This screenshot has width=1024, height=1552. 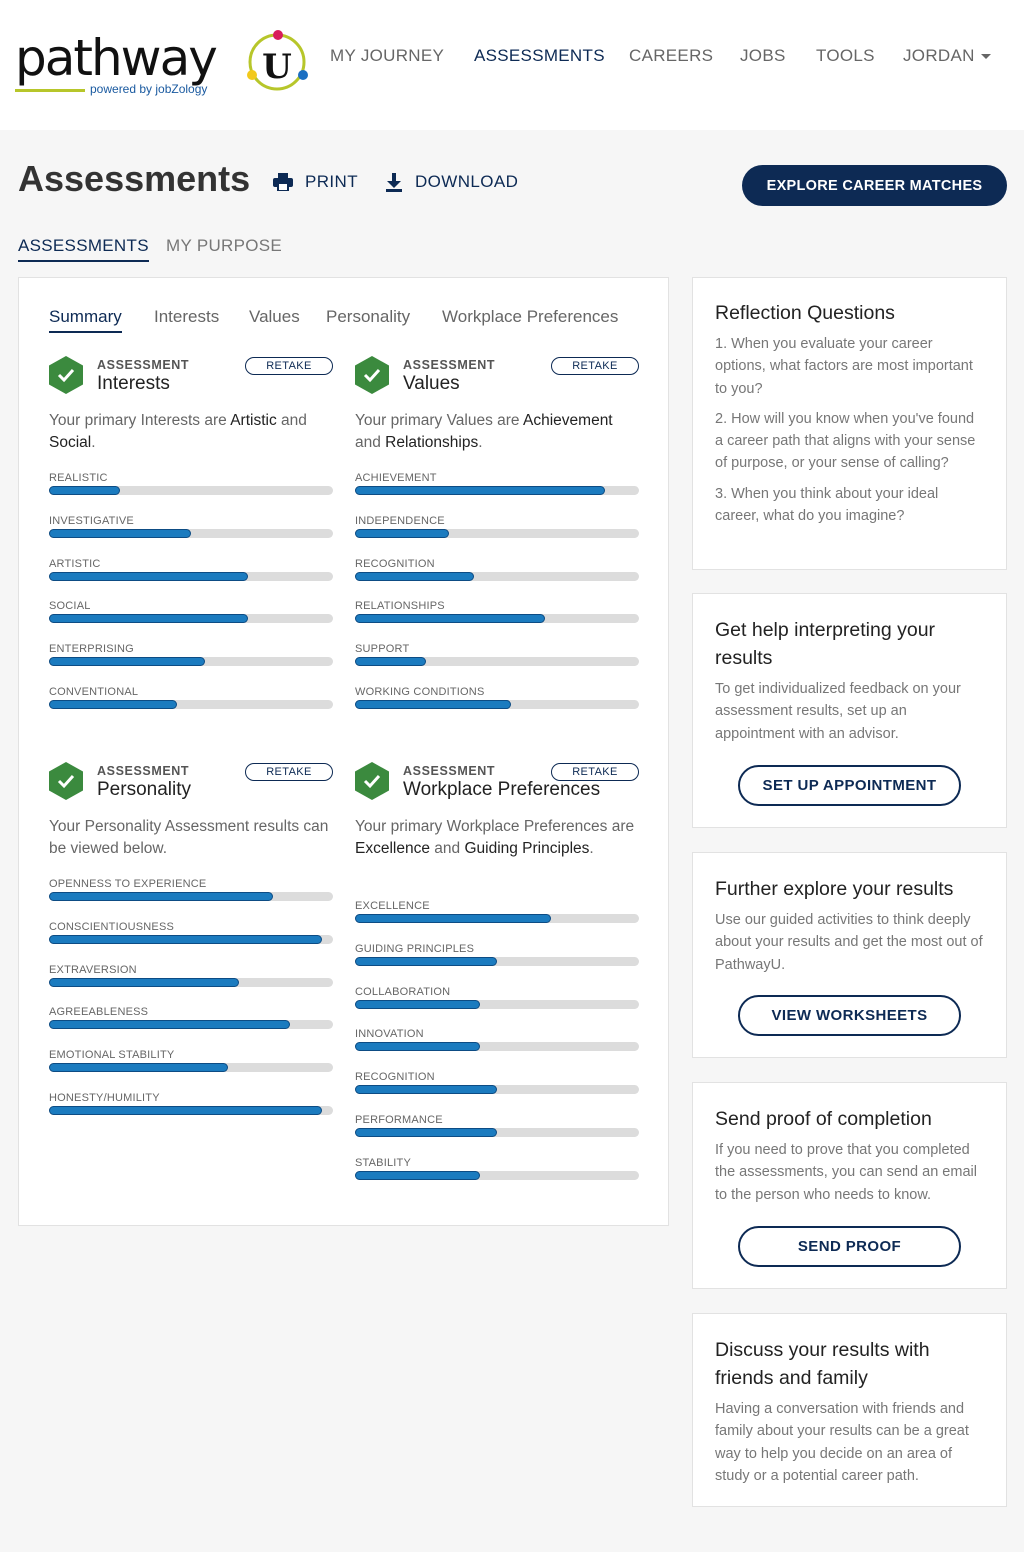 I want to click on score-label: ARTISTIC, so click(x=75, y=563).